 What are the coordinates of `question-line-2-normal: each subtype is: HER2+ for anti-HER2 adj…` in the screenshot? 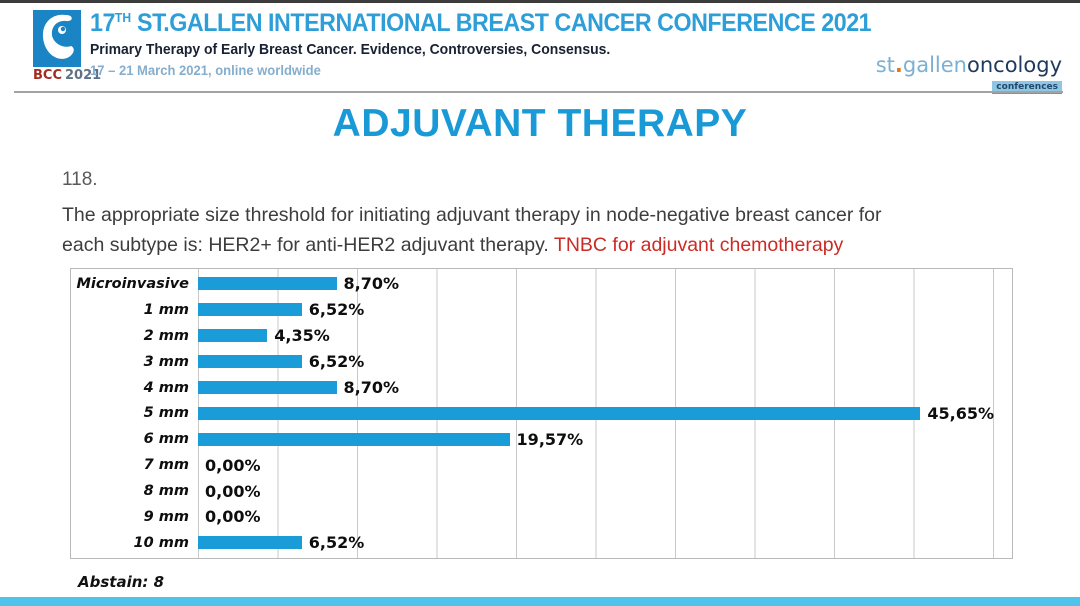 It's located at (308, 245).